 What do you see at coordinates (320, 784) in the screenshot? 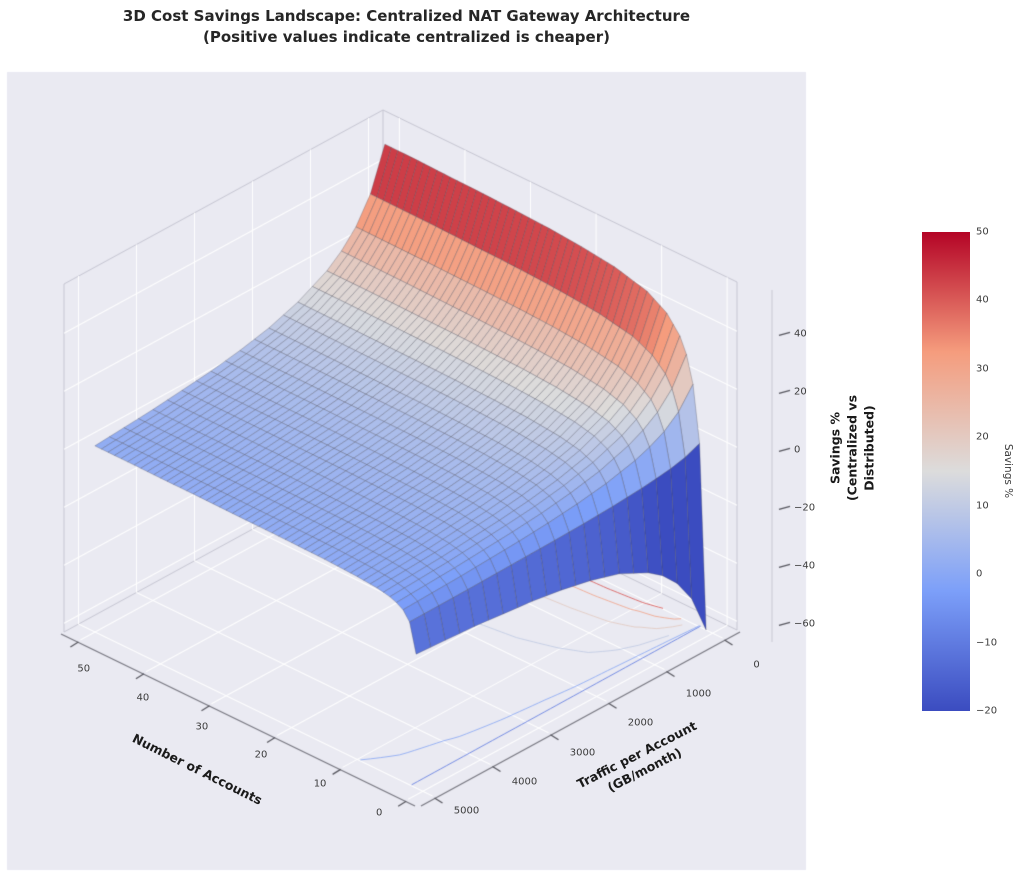
I see `x-tick-label: 10` at bounding box center [320, 784].